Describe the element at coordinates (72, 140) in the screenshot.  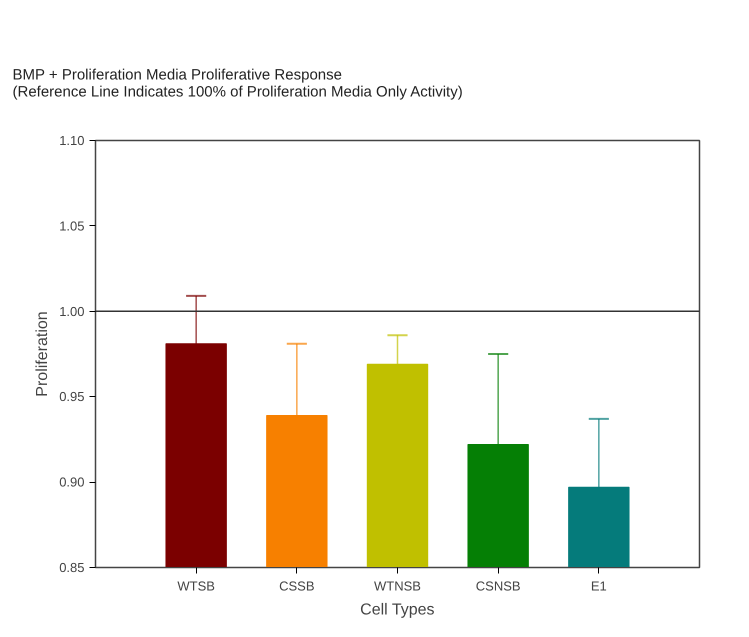
I see `y-tick-label: 1.10` at that location.